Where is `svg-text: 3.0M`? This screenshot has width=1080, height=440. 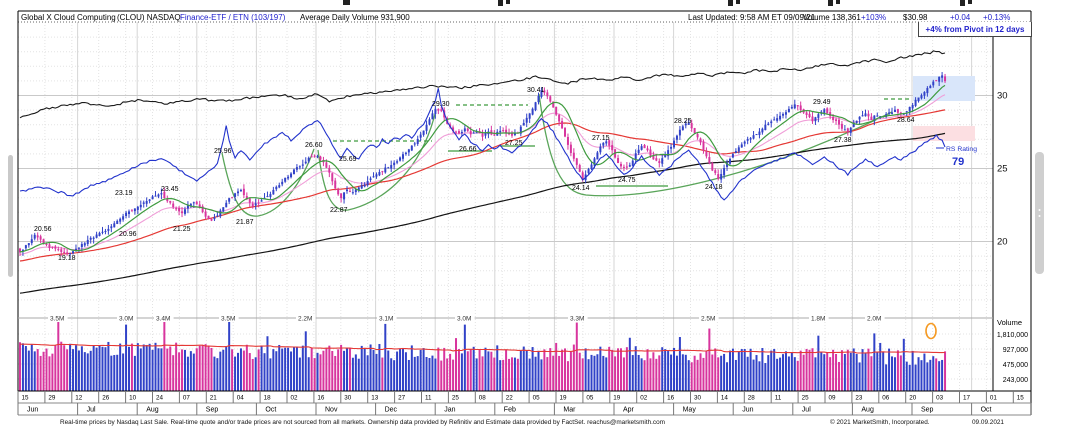 svg-text: 3.0M is located at coordinates (464, 319).